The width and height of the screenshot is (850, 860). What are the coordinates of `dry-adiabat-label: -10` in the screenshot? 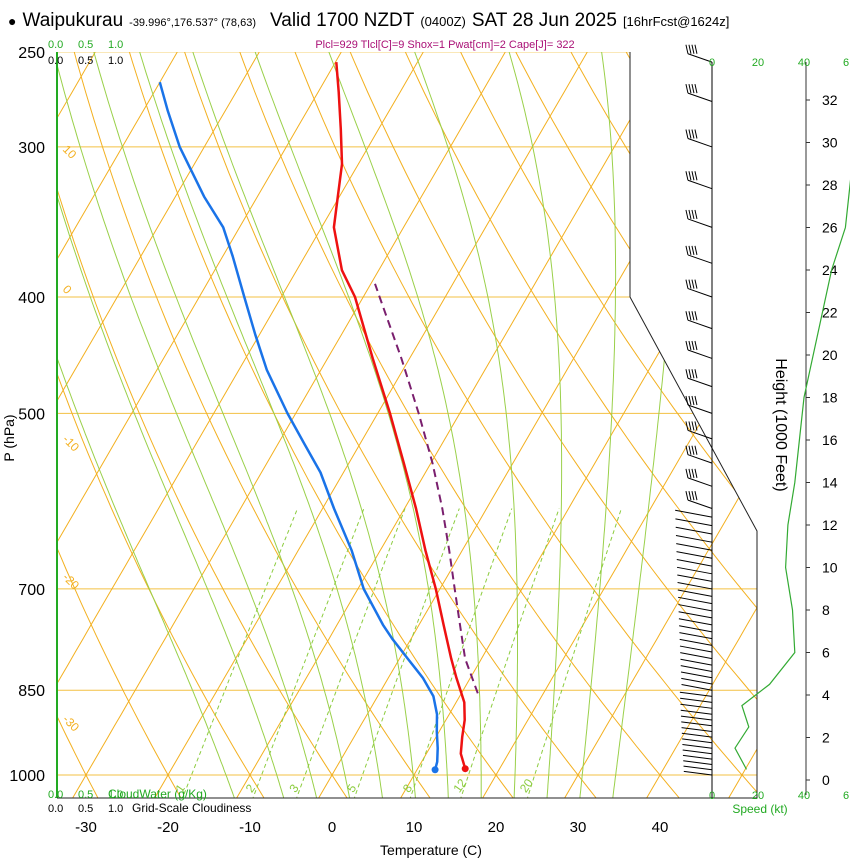 It's located at (71, 443).